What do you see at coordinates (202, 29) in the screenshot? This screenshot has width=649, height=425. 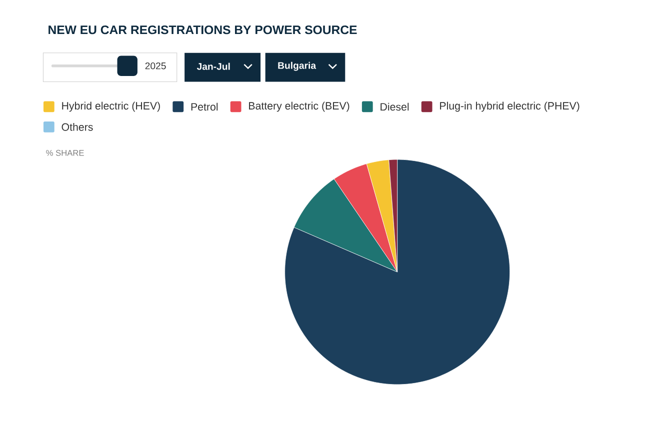 I see `chart-title: NEW EU CAR REGISTRATIONS BY POWER SOURCE` at bounding box center [202, 29].